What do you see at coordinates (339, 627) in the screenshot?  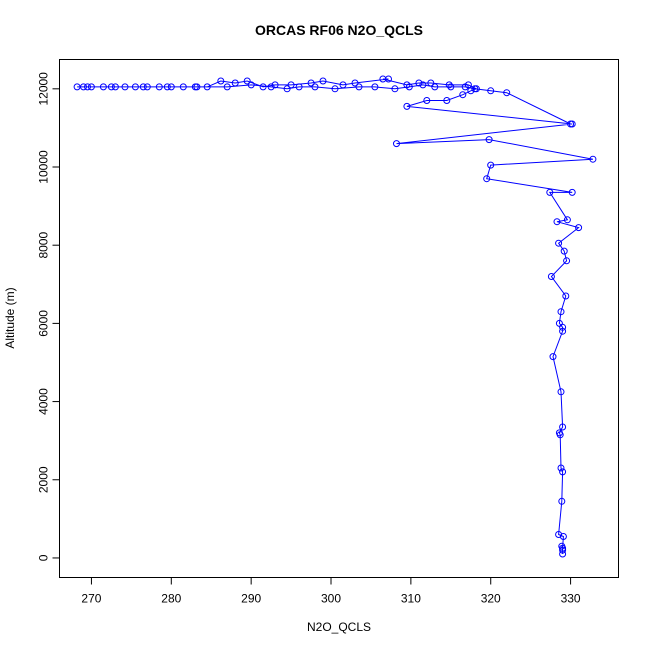 I see `x-axis-label: N2O_QCLS` at bounding box center [339, 627].